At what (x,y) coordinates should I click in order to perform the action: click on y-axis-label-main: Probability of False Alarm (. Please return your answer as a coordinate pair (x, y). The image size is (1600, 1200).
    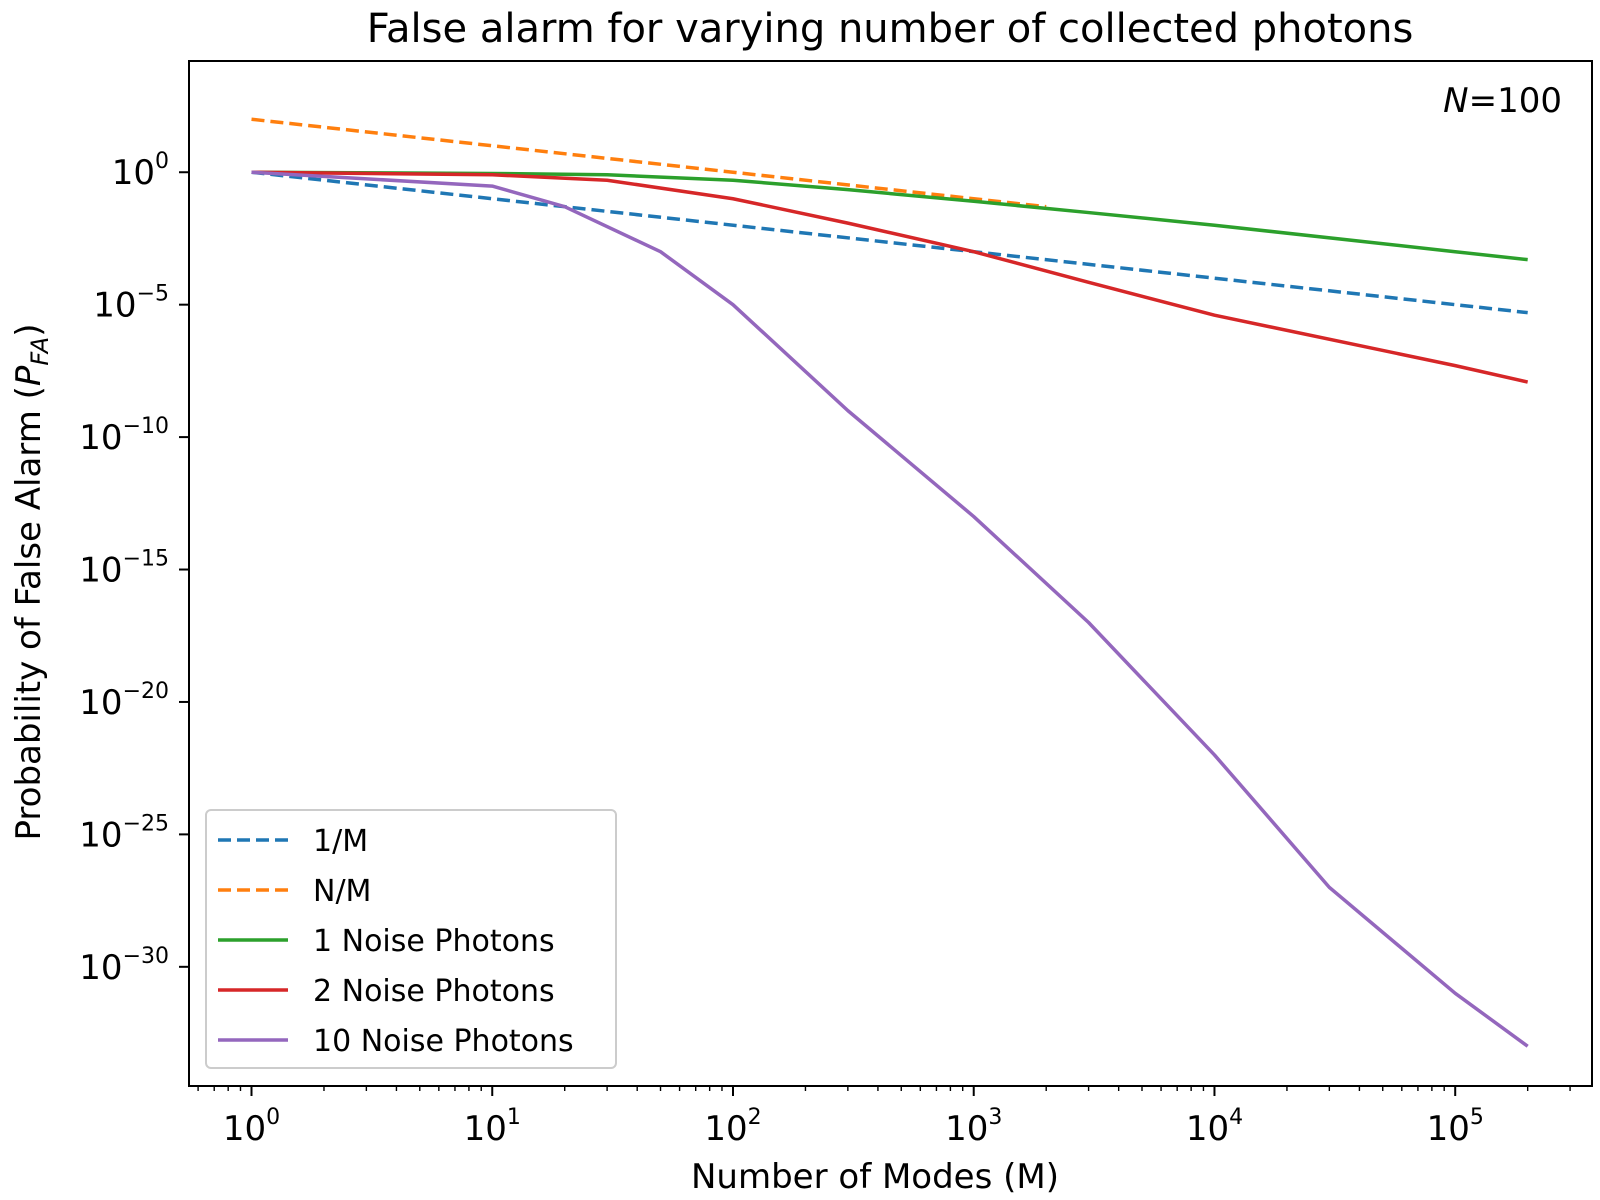
    Looking at the image, I should click on (29, 613).